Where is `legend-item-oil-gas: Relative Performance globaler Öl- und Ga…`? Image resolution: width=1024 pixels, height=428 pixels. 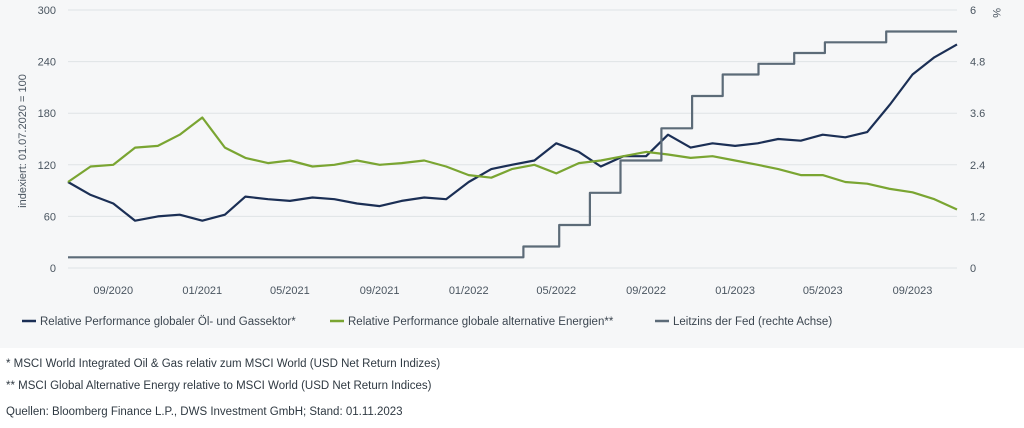 legend-item-oil-gas: Relative Performance globaler Öl- und Ga… is located at coordinates (168, 322).